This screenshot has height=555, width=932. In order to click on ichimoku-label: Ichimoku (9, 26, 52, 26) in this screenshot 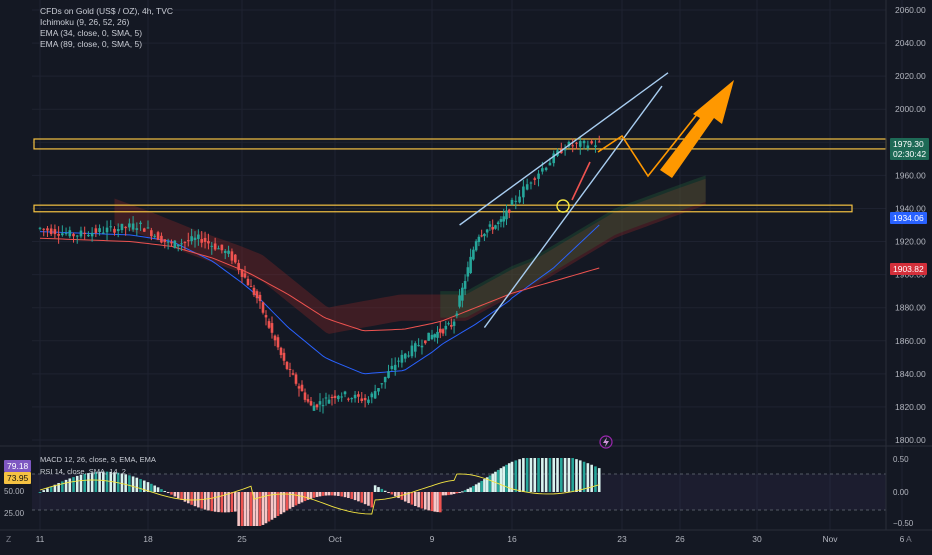, I will do `click(85, 22)`.